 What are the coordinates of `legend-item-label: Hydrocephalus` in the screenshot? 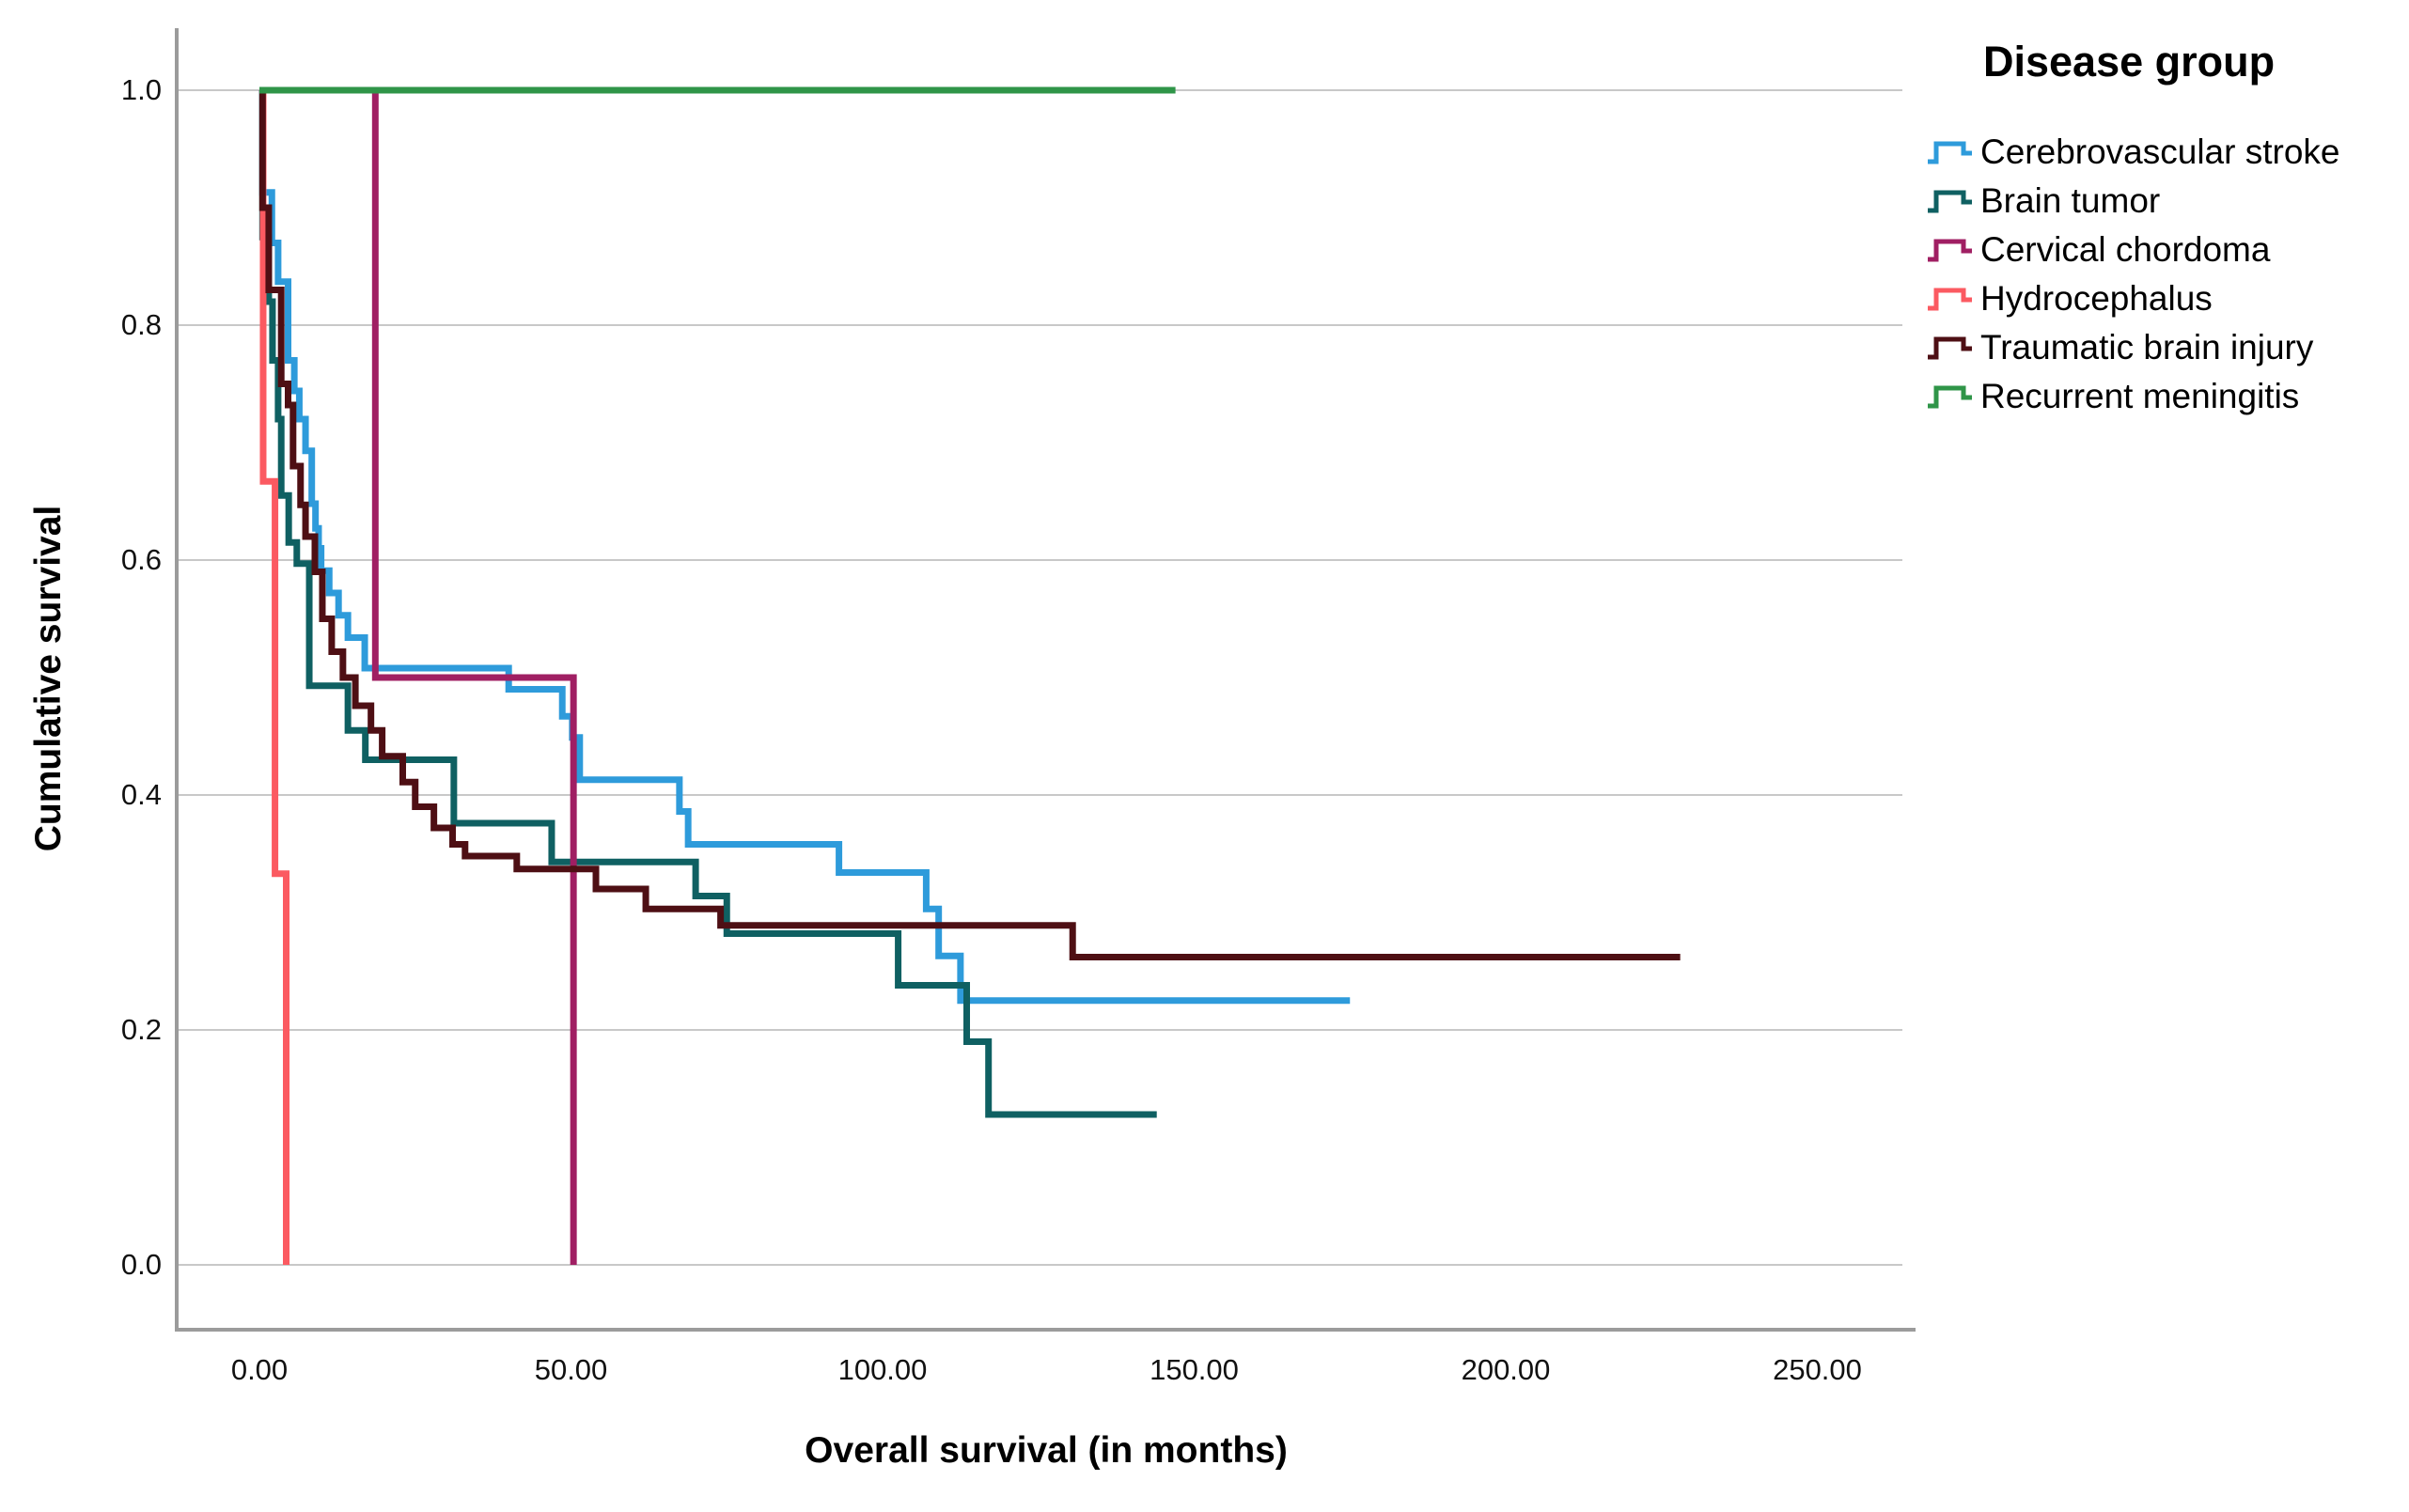 It's located at (2096, 298).